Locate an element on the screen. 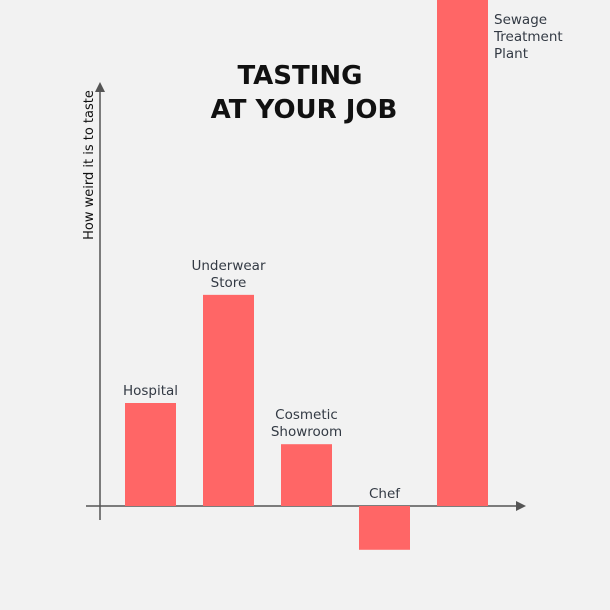  bar-label-4: Sewage Treatment Plant is located at coordinates (528, 37).